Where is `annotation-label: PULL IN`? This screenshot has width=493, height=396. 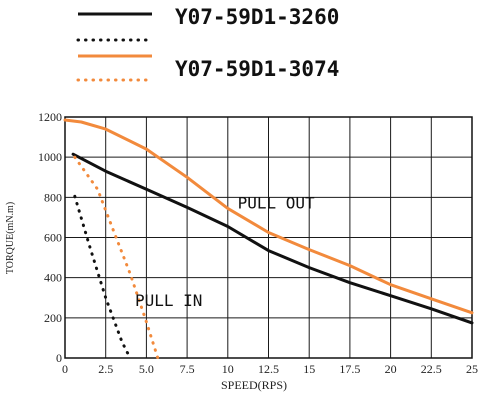 annotation-label: PULL IN is located at coordinates (168, 300).